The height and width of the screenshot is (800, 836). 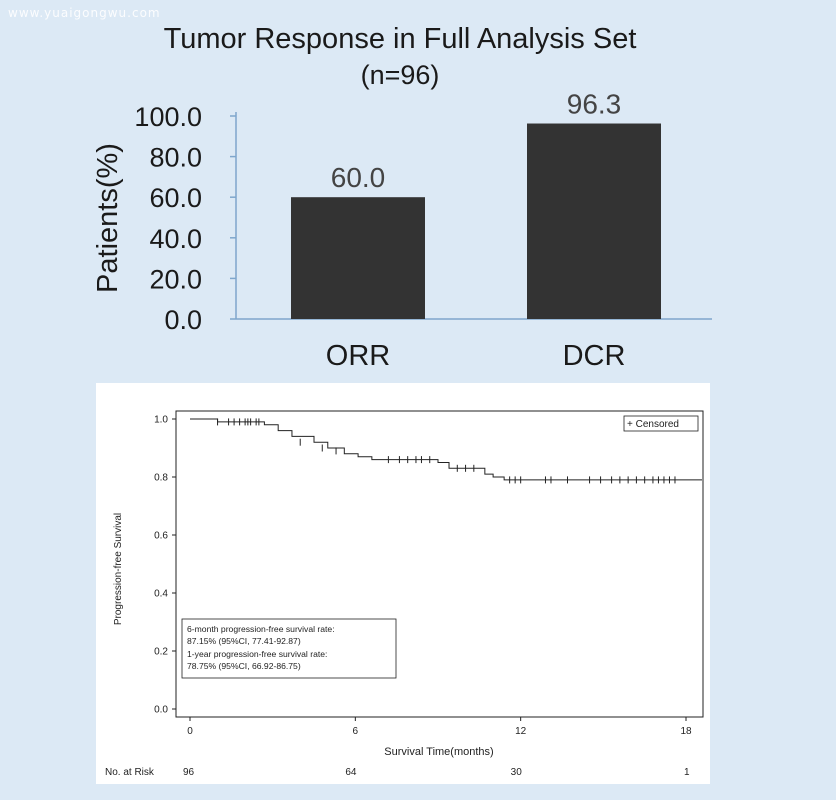 I want to click on km-y-axis-label: Progression-free Survival, so click(x=118, y=569).